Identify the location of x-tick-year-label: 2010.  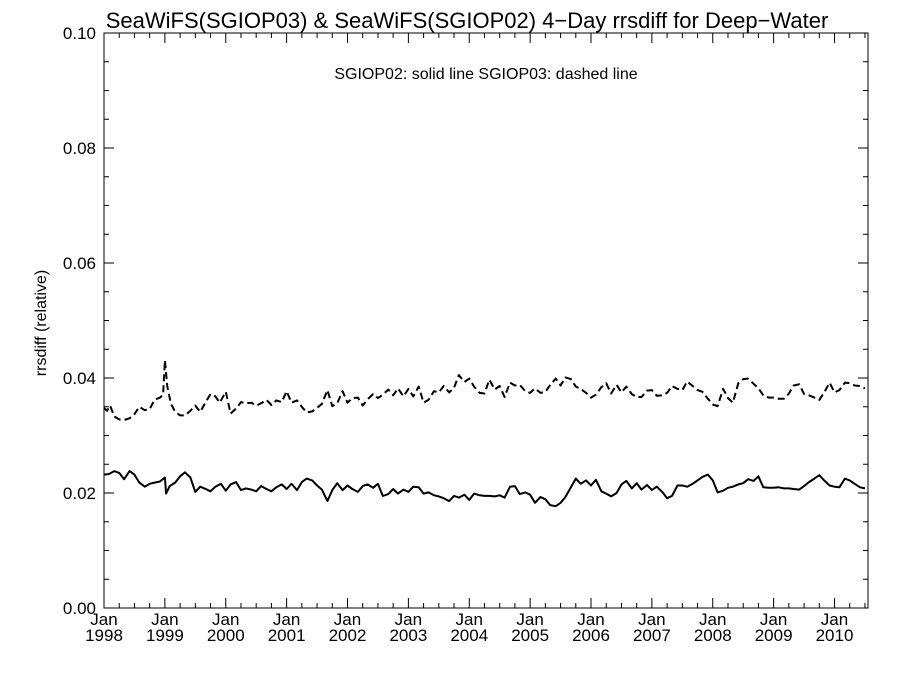
(835, 635).